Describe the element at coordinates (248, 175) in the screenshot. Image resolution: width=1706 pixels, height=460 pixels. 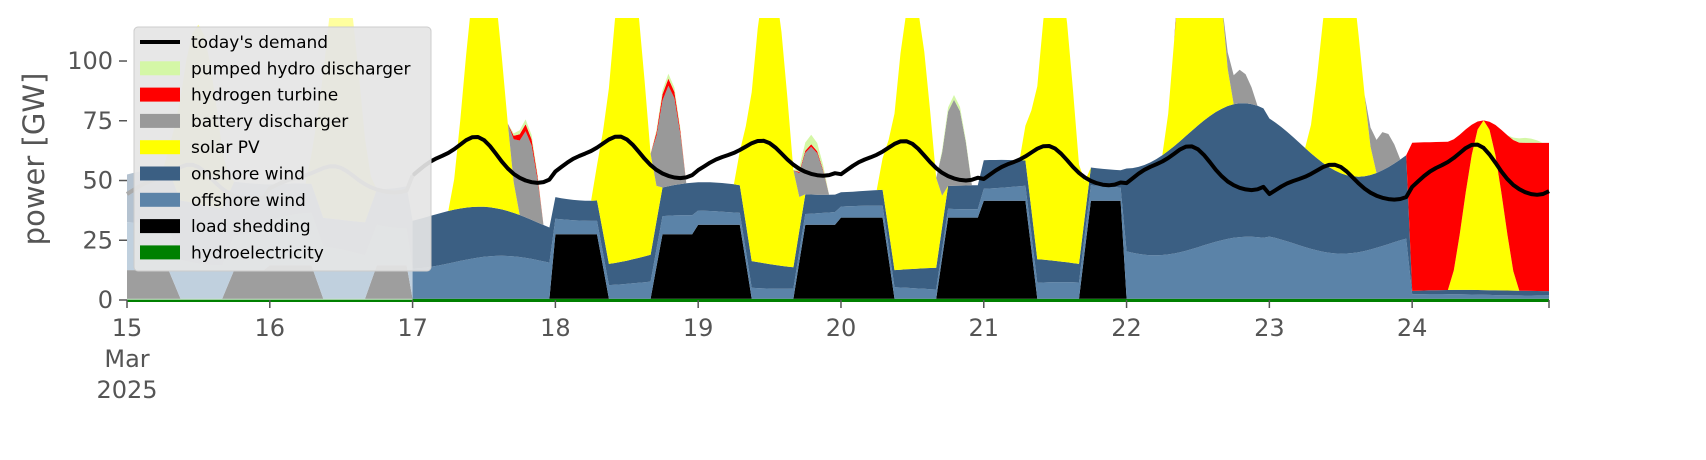
I see `legend-label: onshore wind` at that location.